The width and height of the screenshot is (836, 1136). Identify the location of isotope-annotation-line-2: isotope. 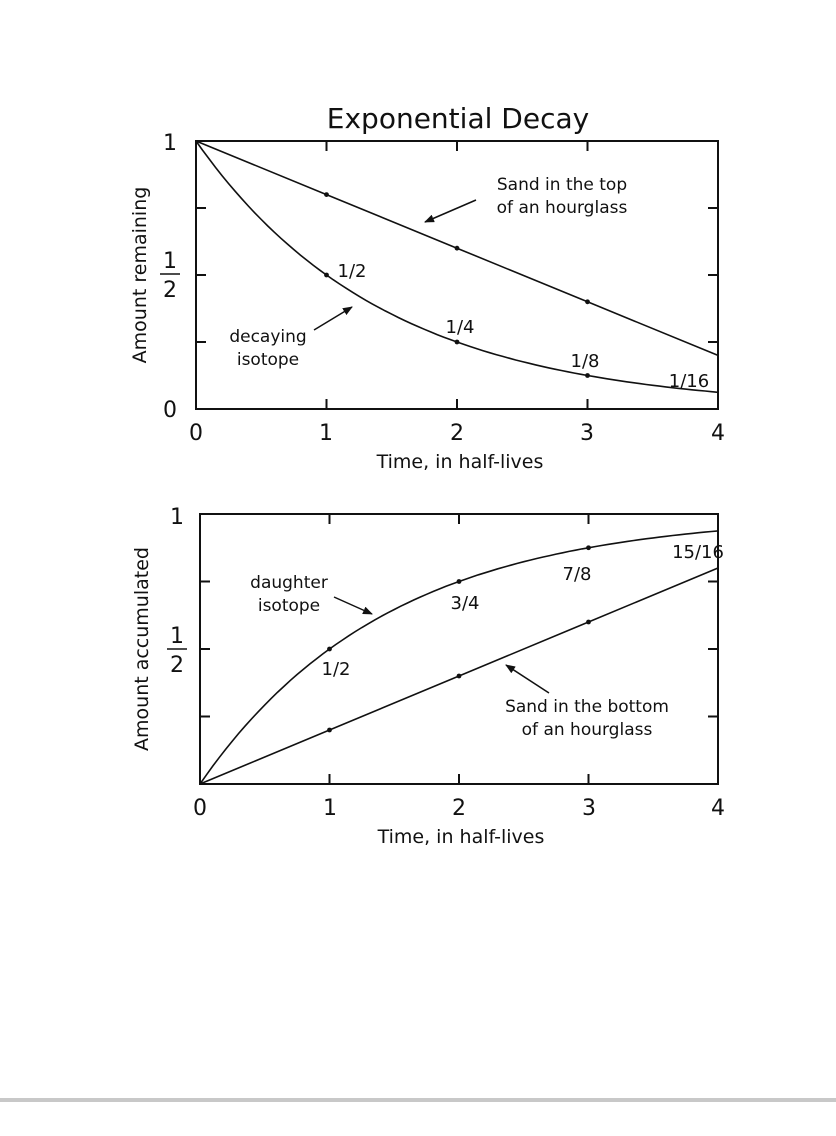
(268, 360).